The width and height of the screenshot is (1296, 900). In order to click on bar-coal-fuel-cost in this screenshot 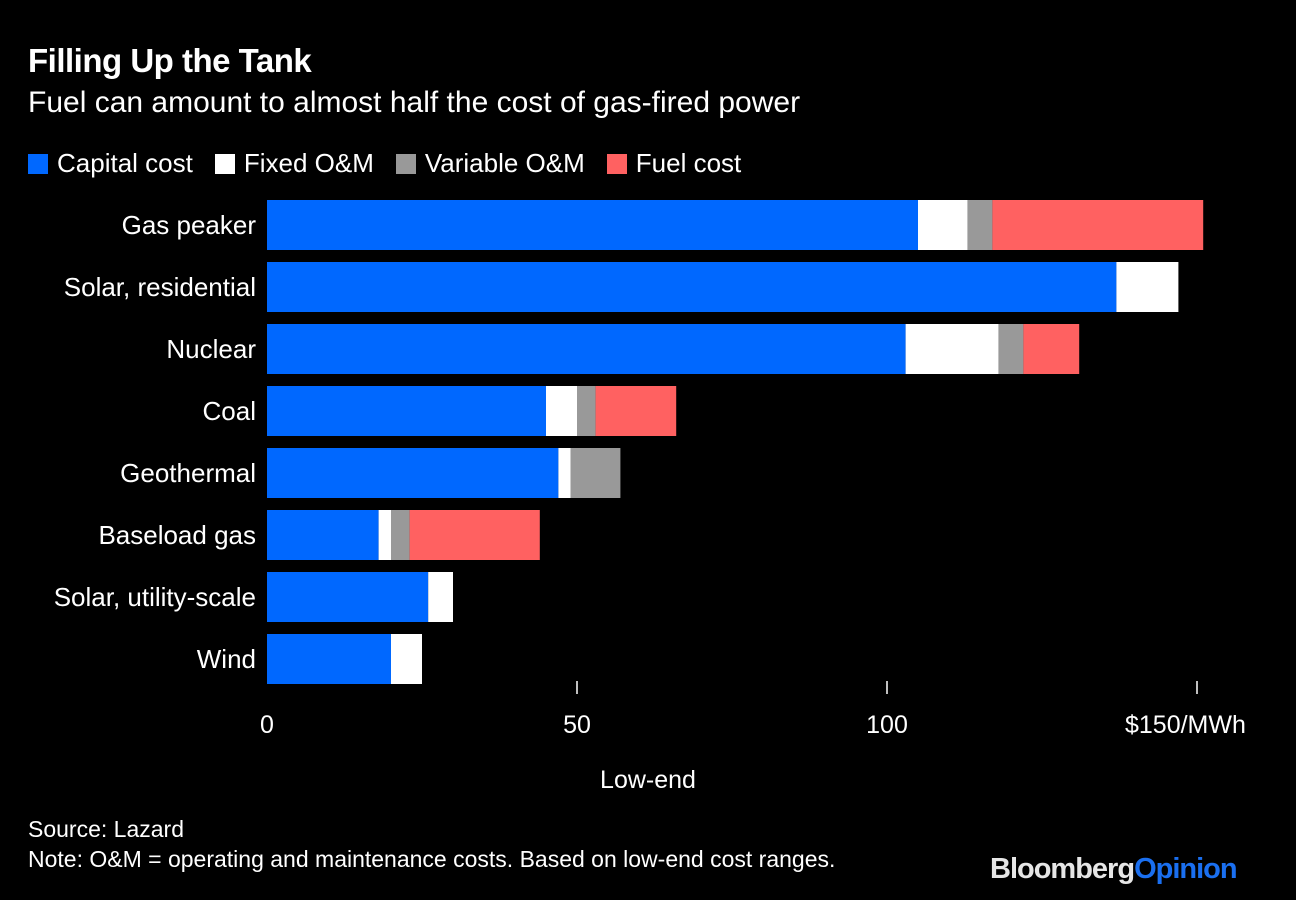, I will do `click(636, 411)`.